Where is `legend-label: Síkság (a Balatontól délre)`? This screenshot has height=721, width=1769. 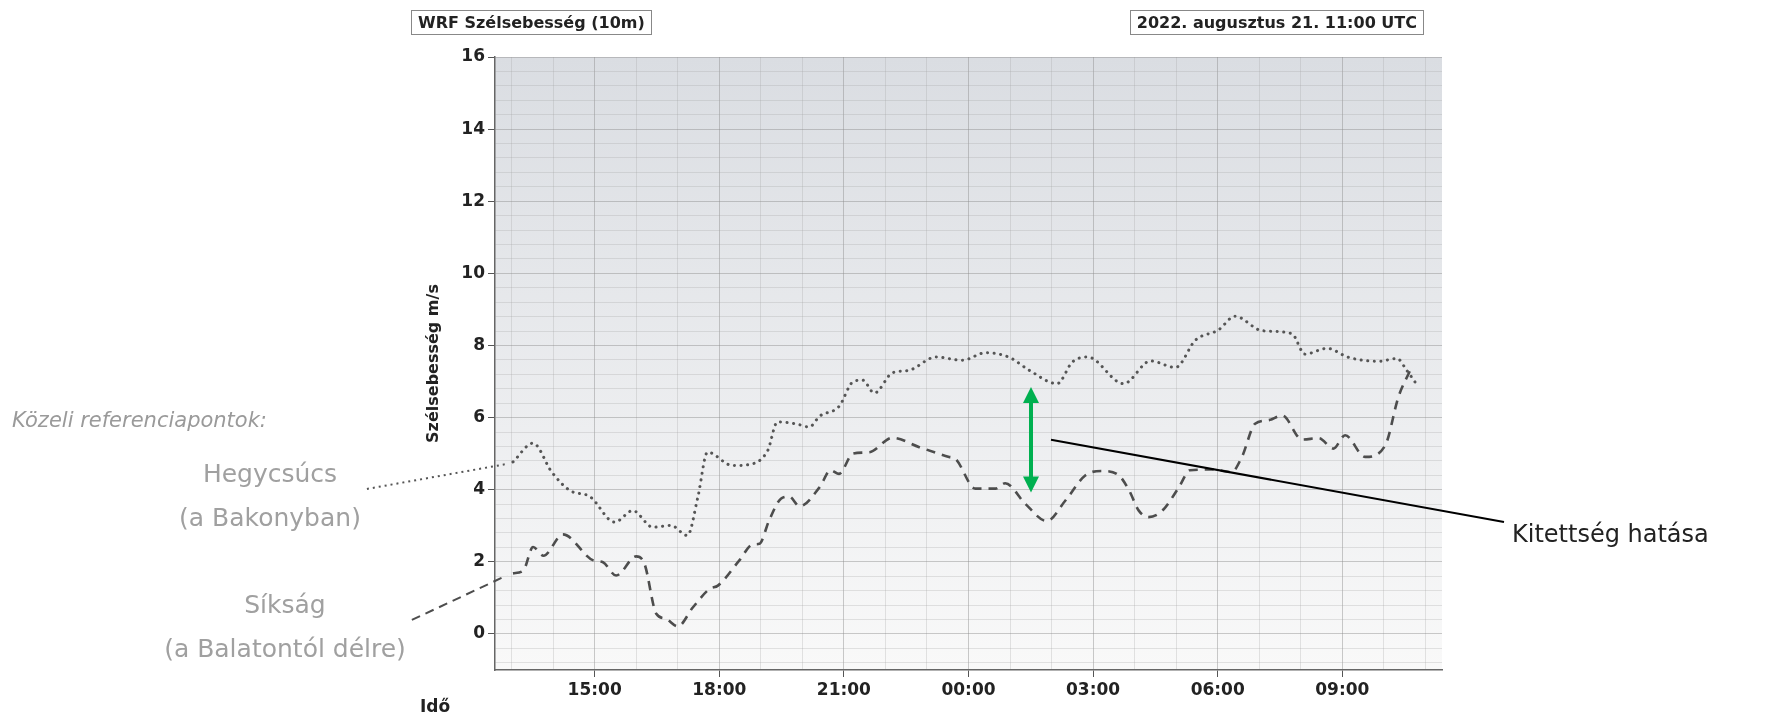 legend-label: Síkság (a Balatontól délre) is located at coordinates (285, 627).